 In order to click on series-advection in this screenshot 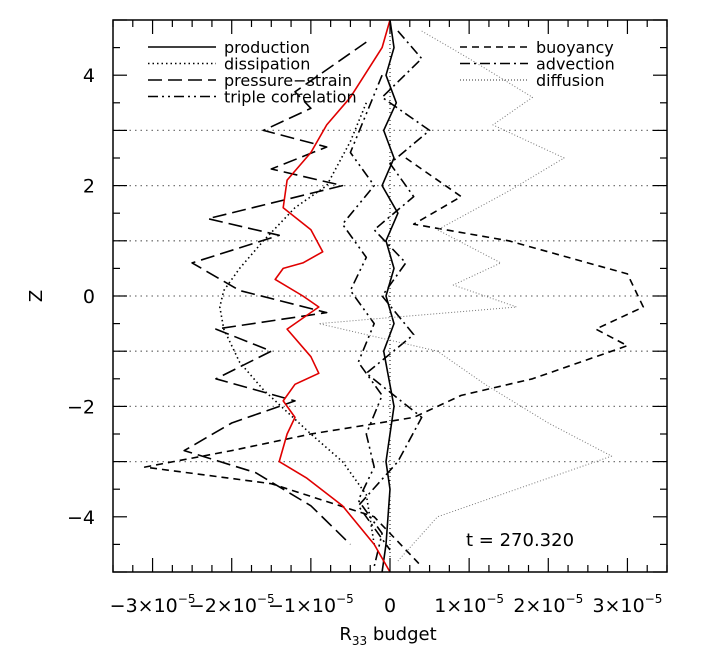, I will do `click(394, 290)`.